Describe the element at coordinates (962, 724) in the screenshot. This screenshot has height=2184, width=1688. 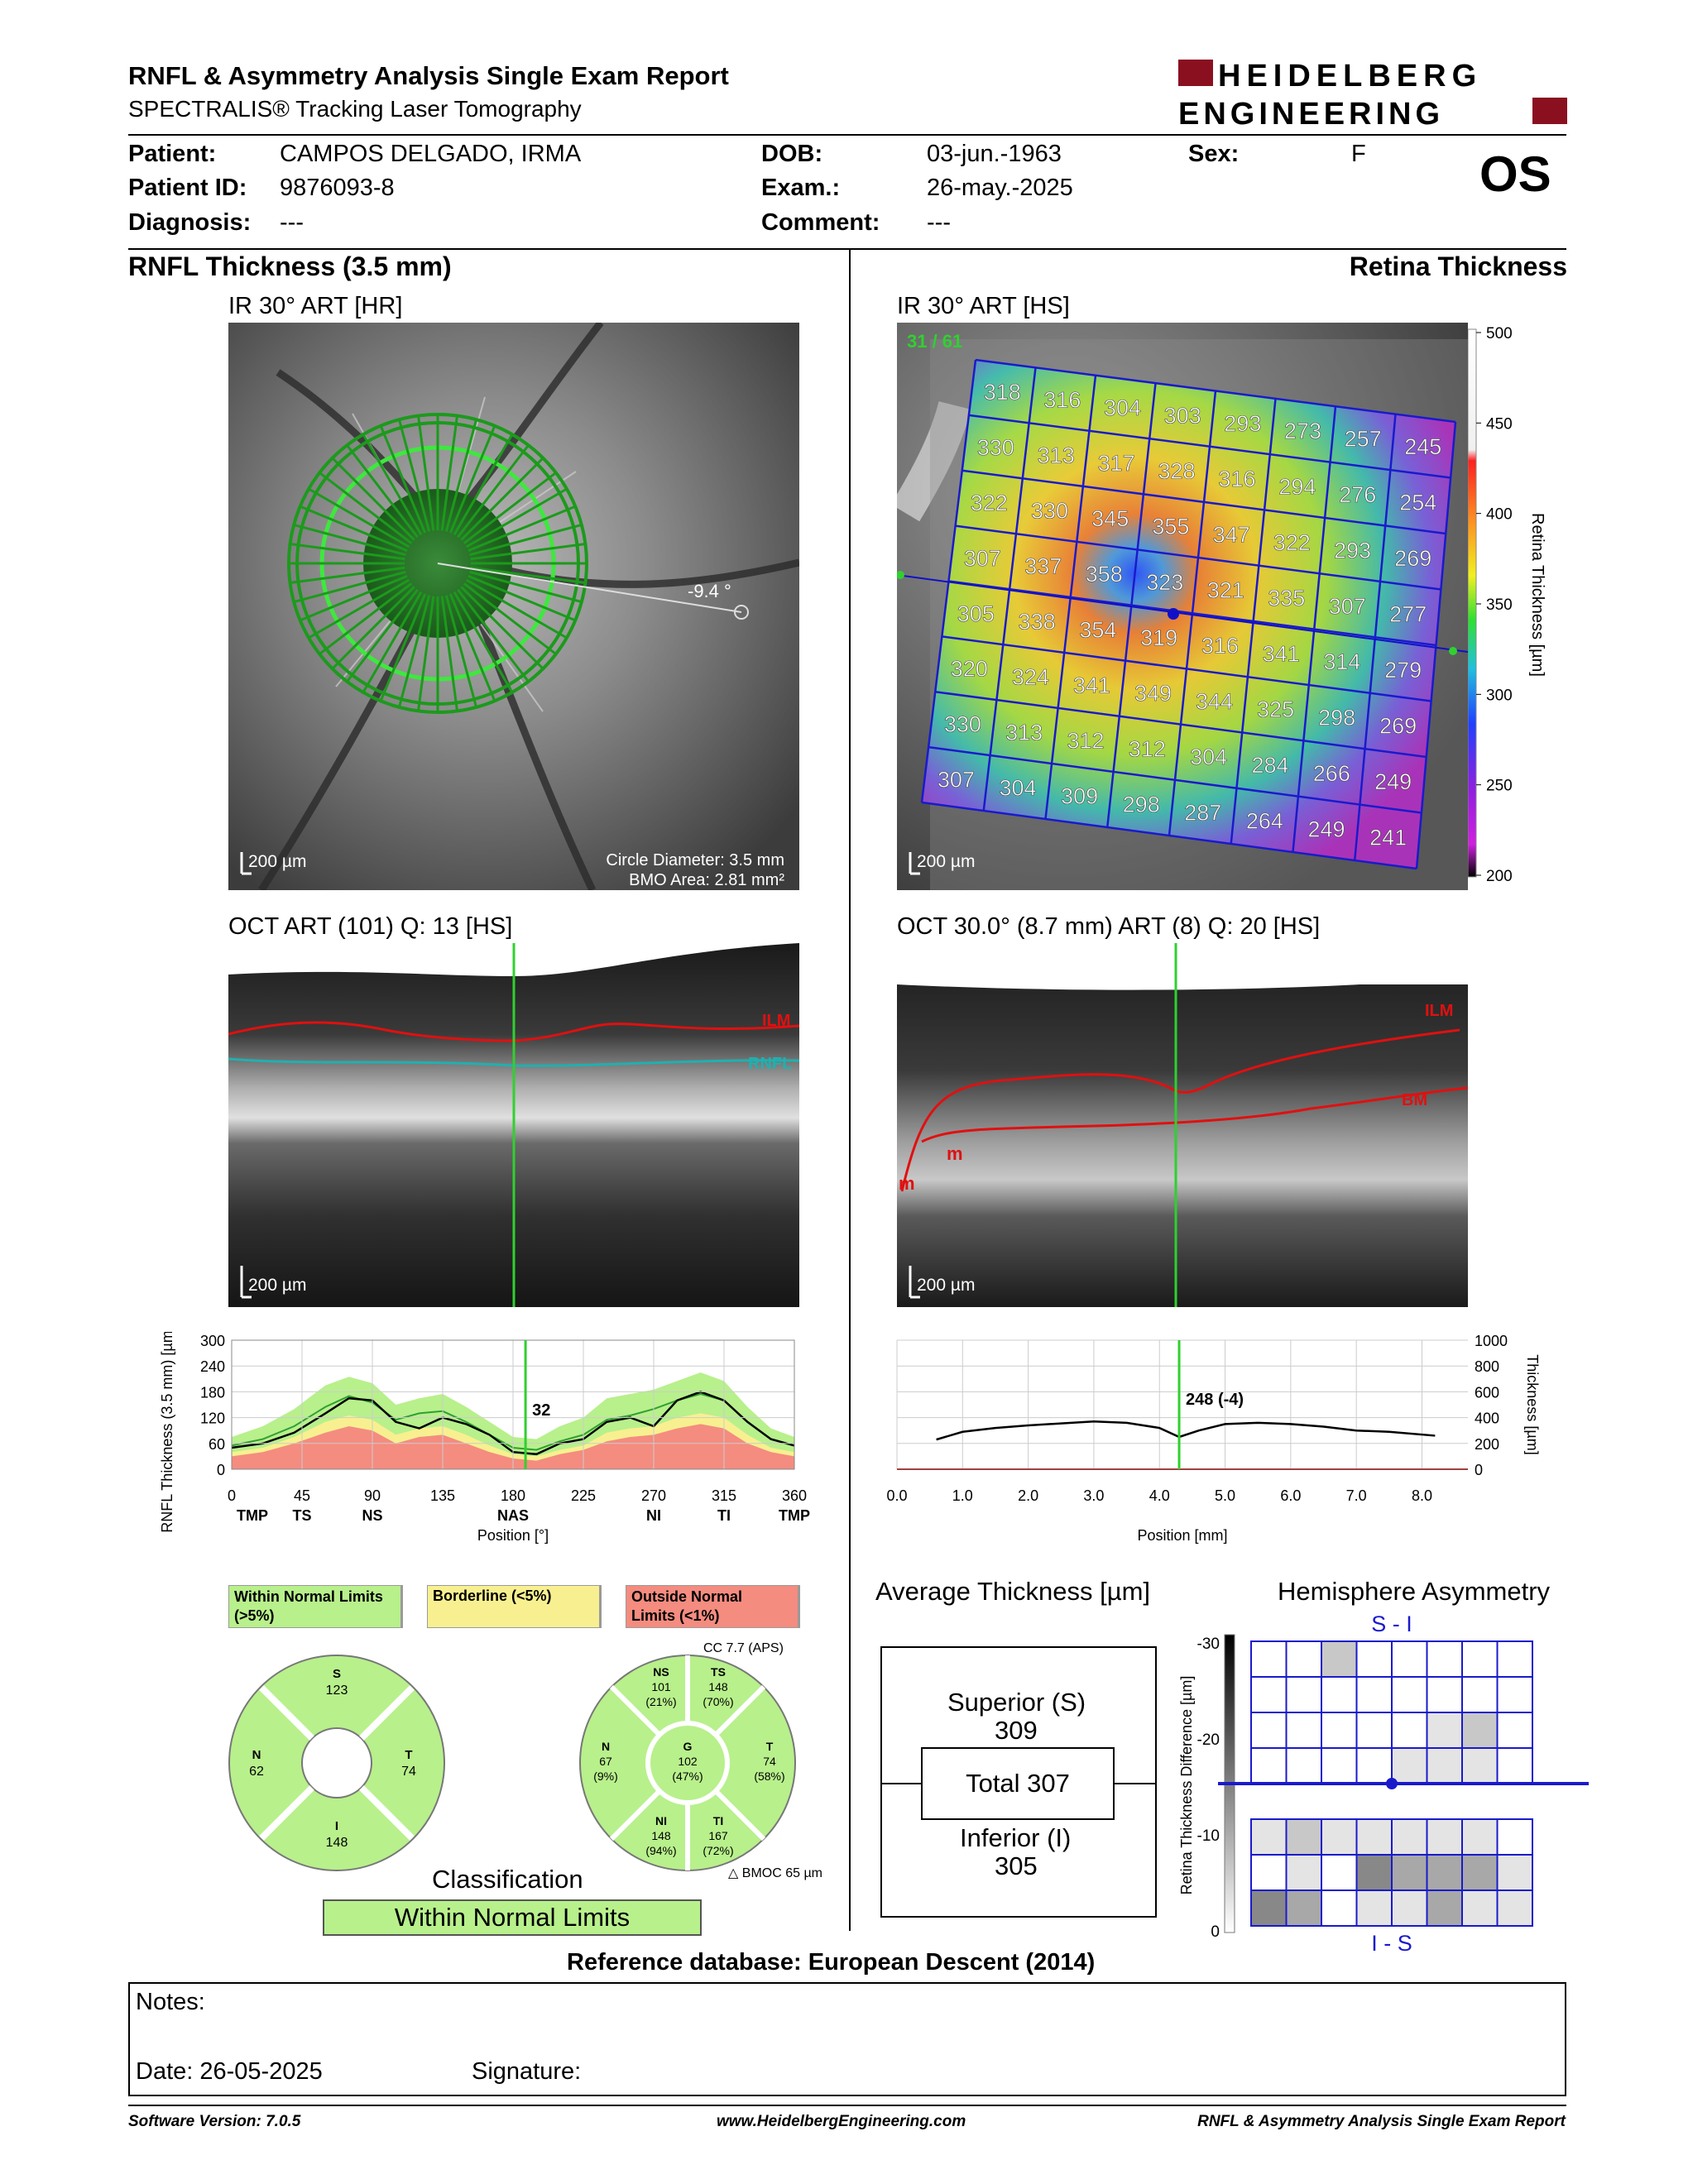
I see `grid-value: 330` at that location.